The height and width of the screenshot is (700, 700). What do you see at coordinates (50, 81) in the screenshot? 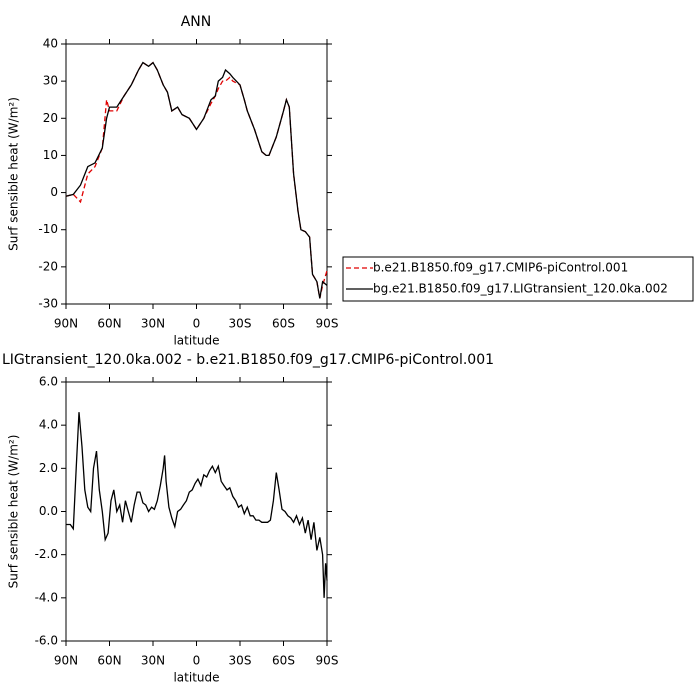
I see `y-tick-label: 30` at bounding box center [50, 81].